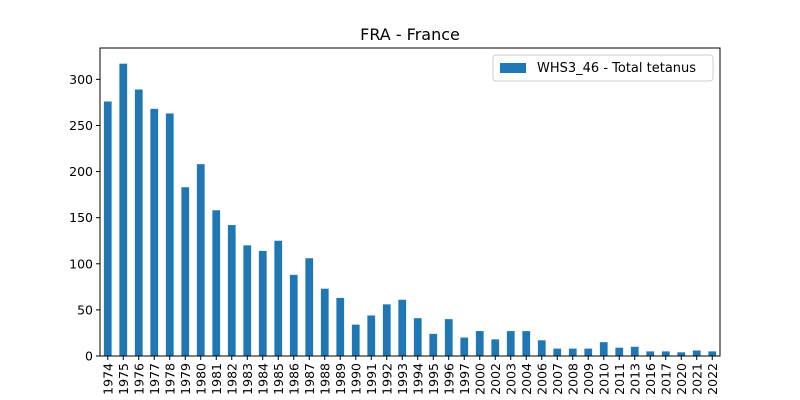 The image size is (800, 400). Describe the element at coordinates (278, 298) in the screenshot. I see `bar-1985` at that location.